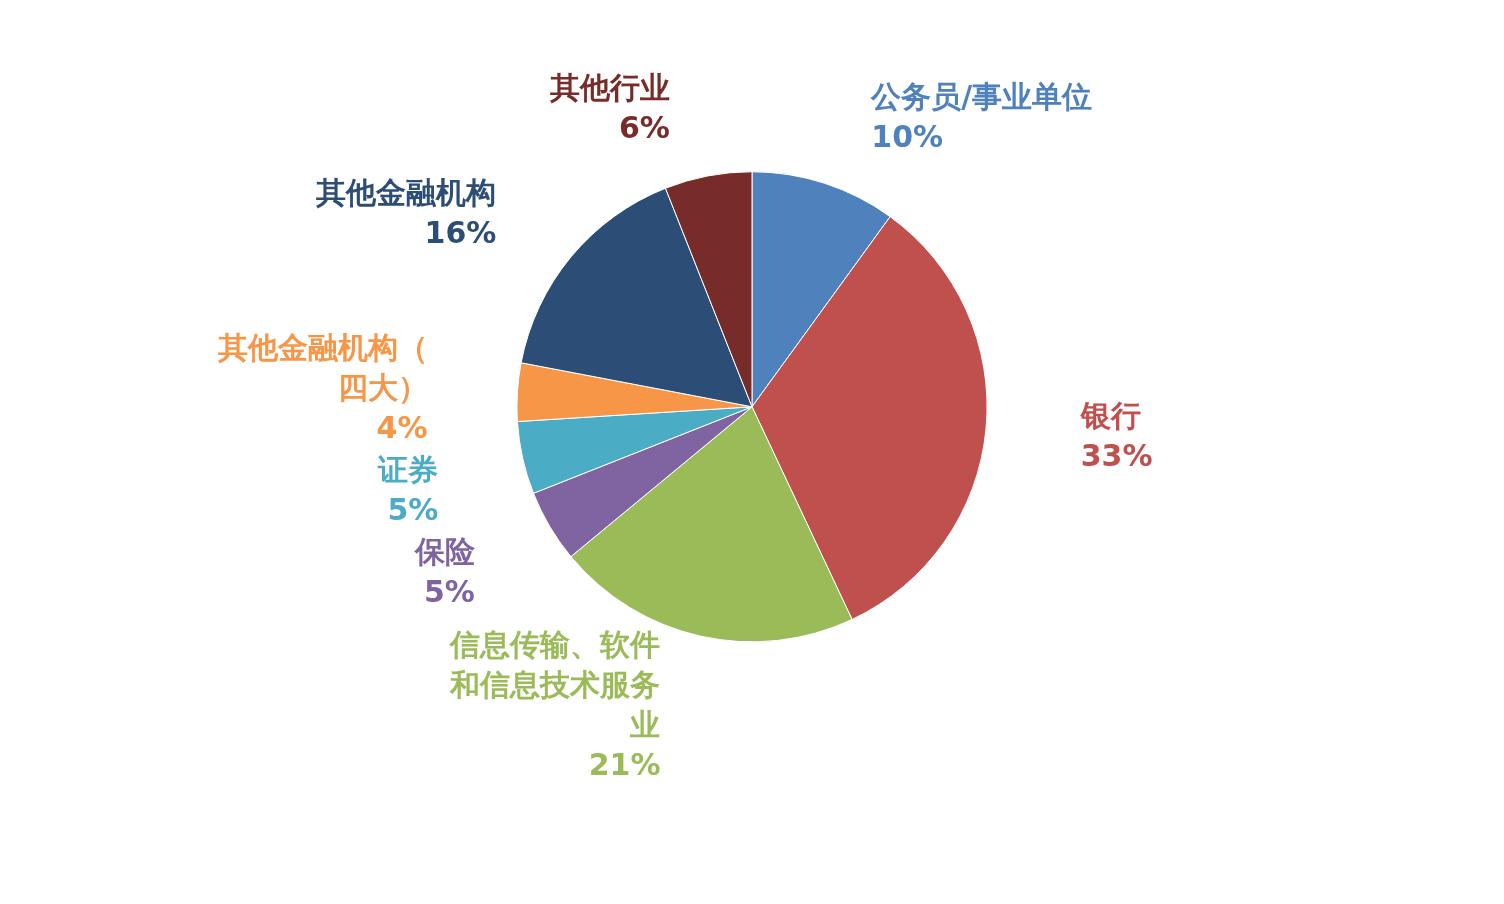 This screenshot has height=904, width=1504. What do you see at coordinates (555, 684) in the screenshot?
I see `slice-label: 信息传输、软件和信息技术服务业` at bounding box center [555, 684].